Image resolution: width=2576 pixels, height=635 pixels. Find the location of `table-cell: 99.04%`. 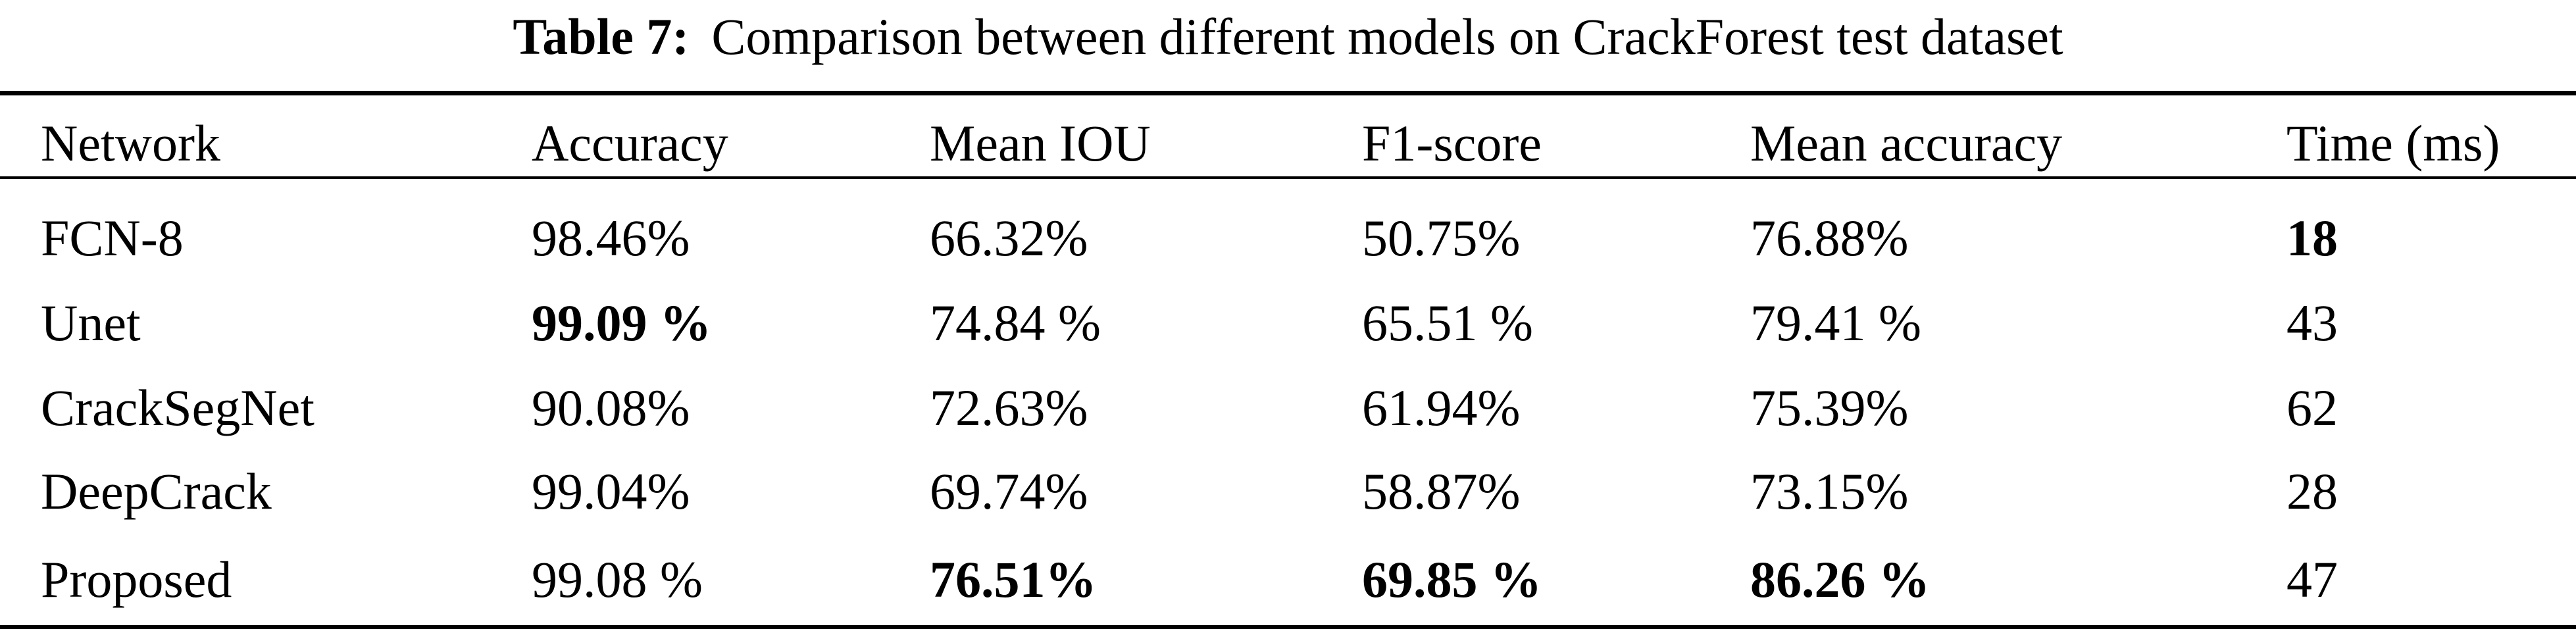

table-cell: 99.04% is located at coordinates (611, 491).